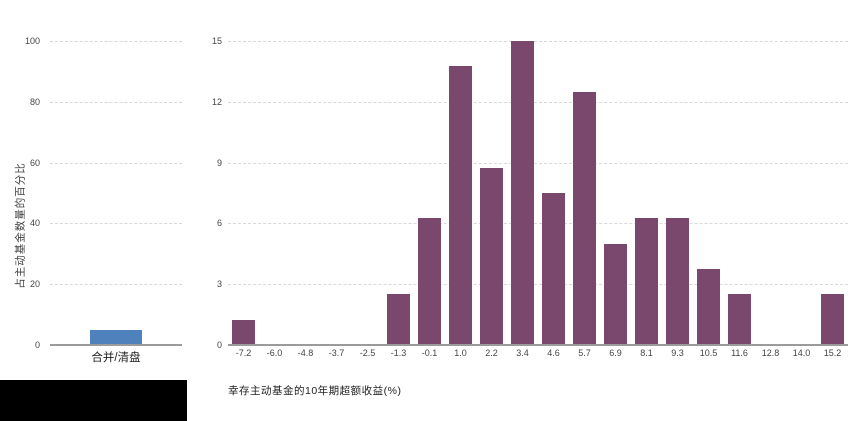  I want to click on x-tick-label: 3.4, so click(522, 353).